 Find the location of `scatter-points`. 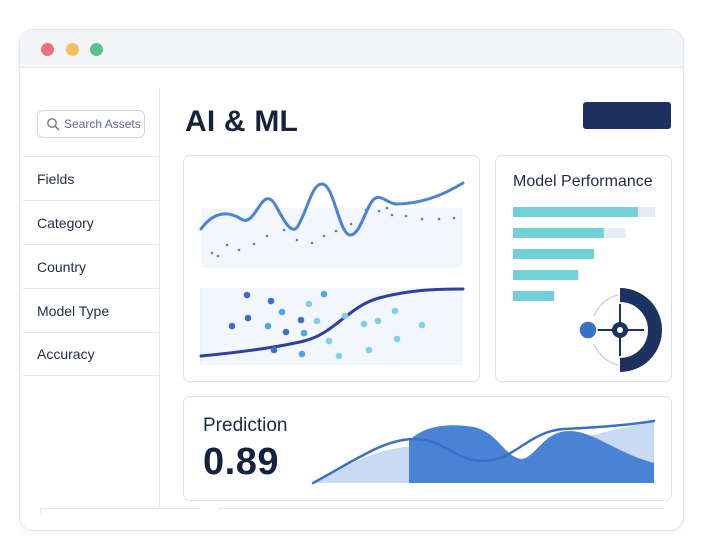

scatter-points is located at coordinates (327, 325).